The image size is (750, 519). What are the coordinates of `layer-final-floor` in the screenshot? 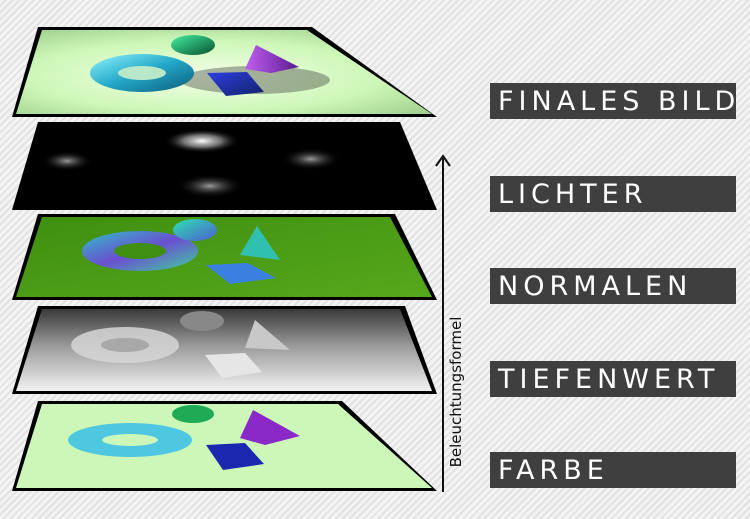 It's located at (224, 72).